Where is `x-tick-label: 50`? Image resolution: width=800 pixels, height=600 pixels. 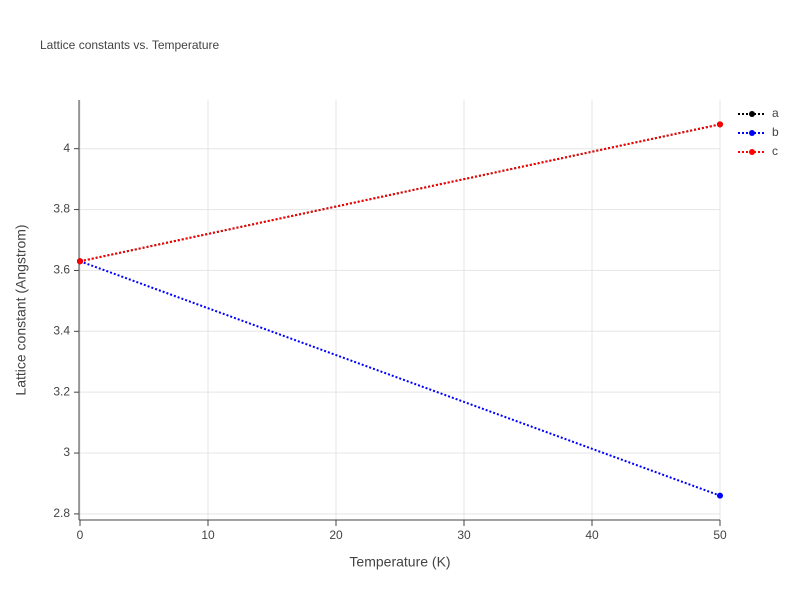 x-tick-label: 50 is located at coordinates (720, 535).